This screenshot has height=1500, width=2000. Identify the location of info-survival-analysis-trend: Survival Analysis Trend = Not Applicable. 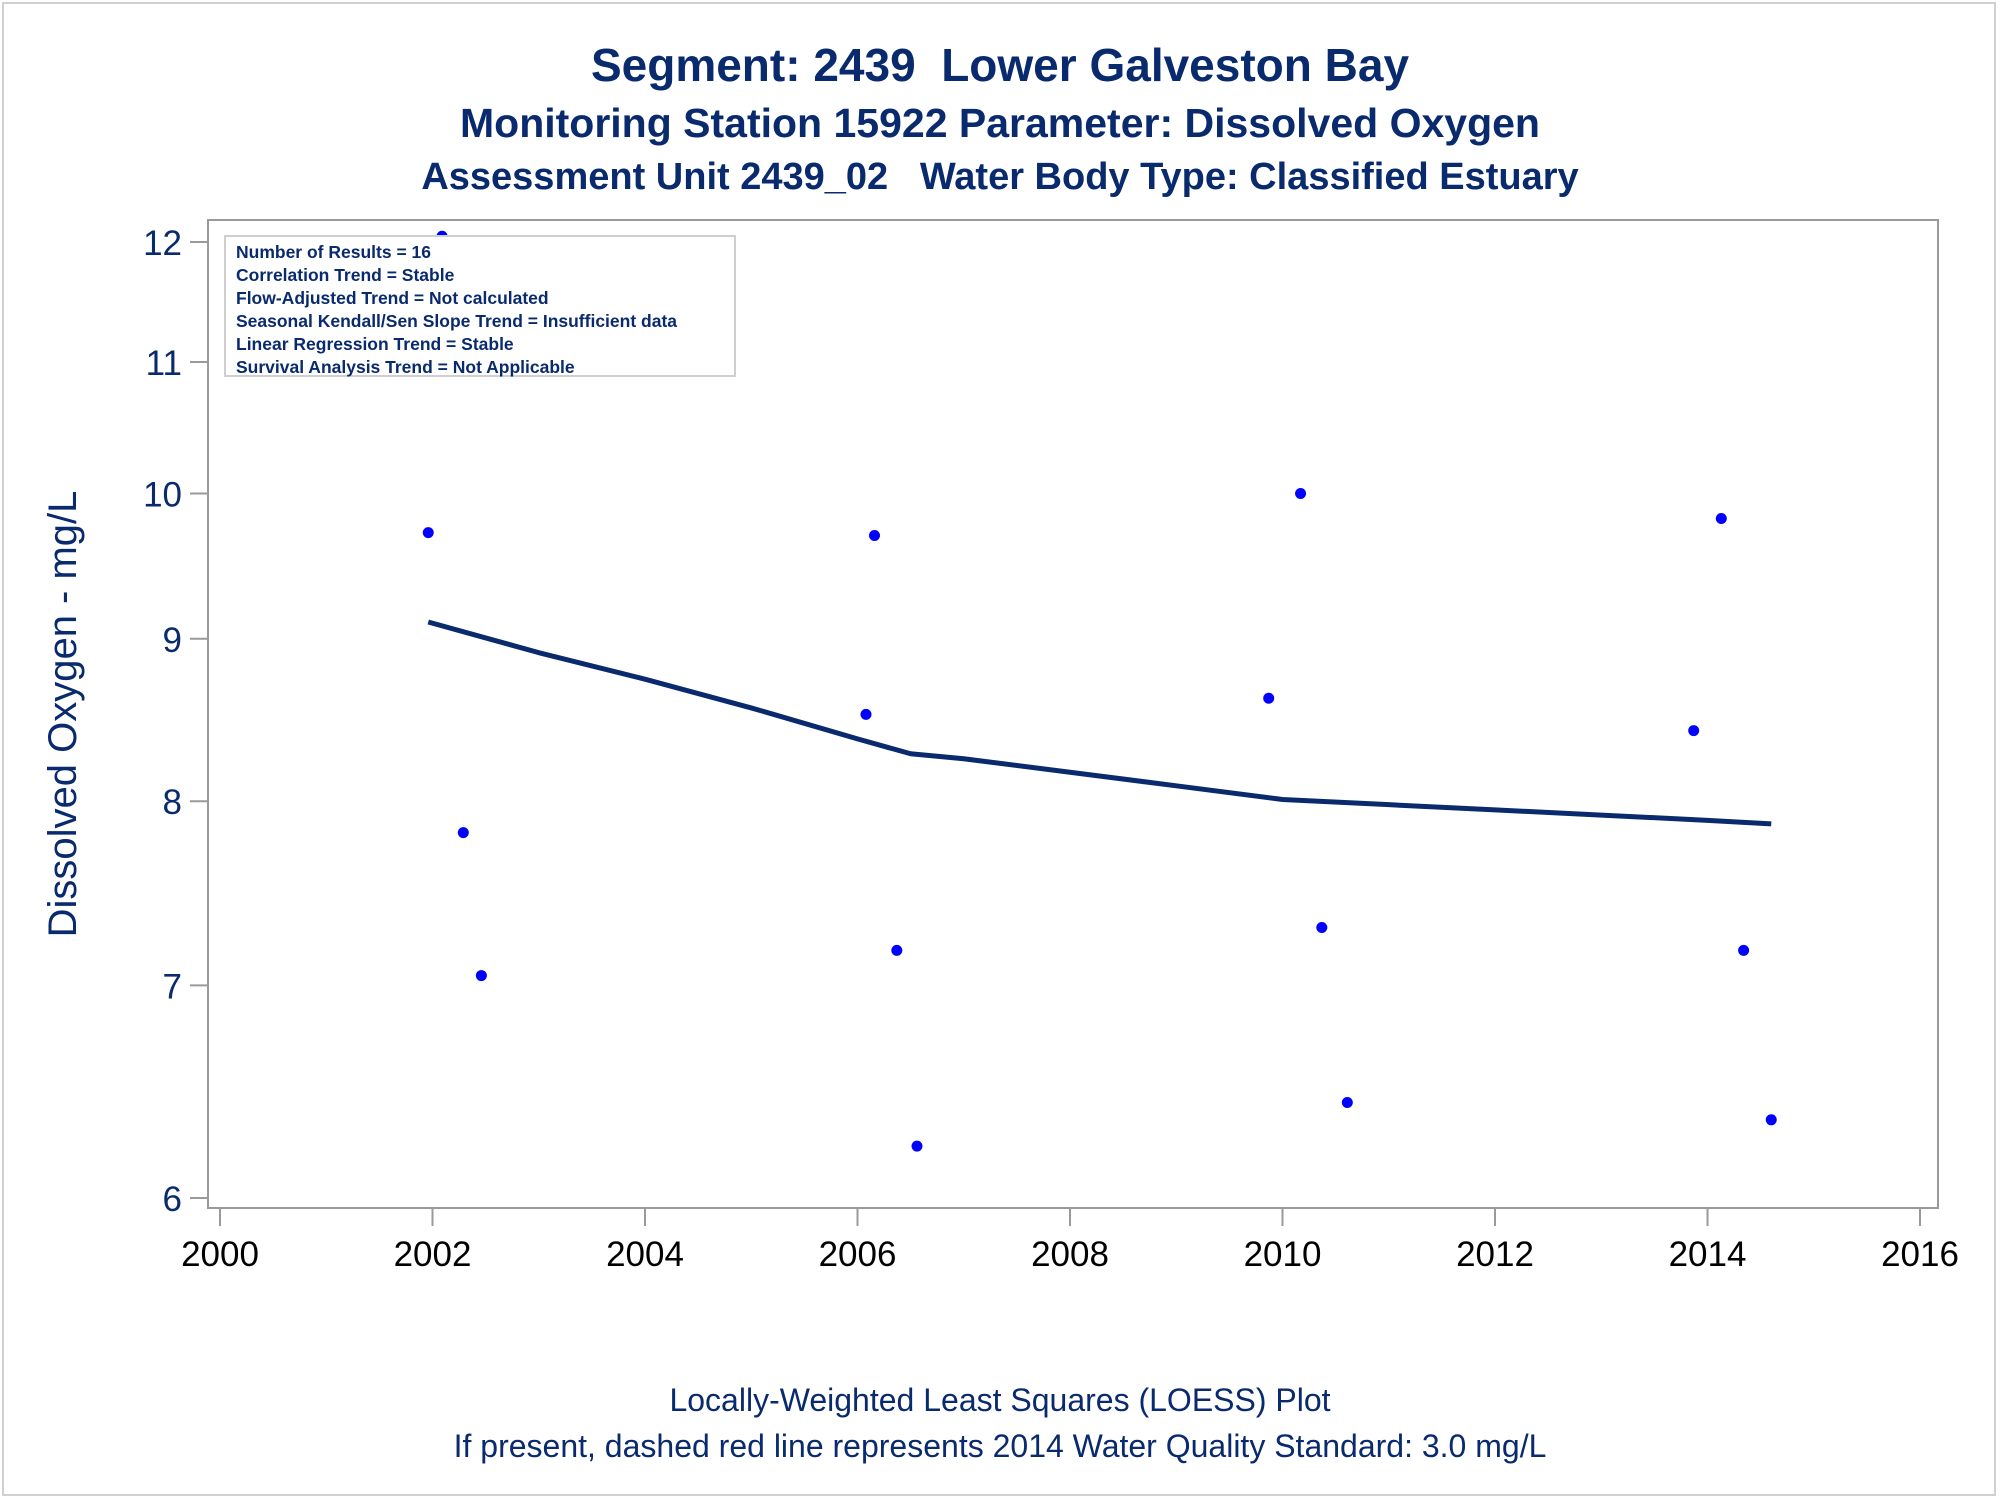
(405, 367).